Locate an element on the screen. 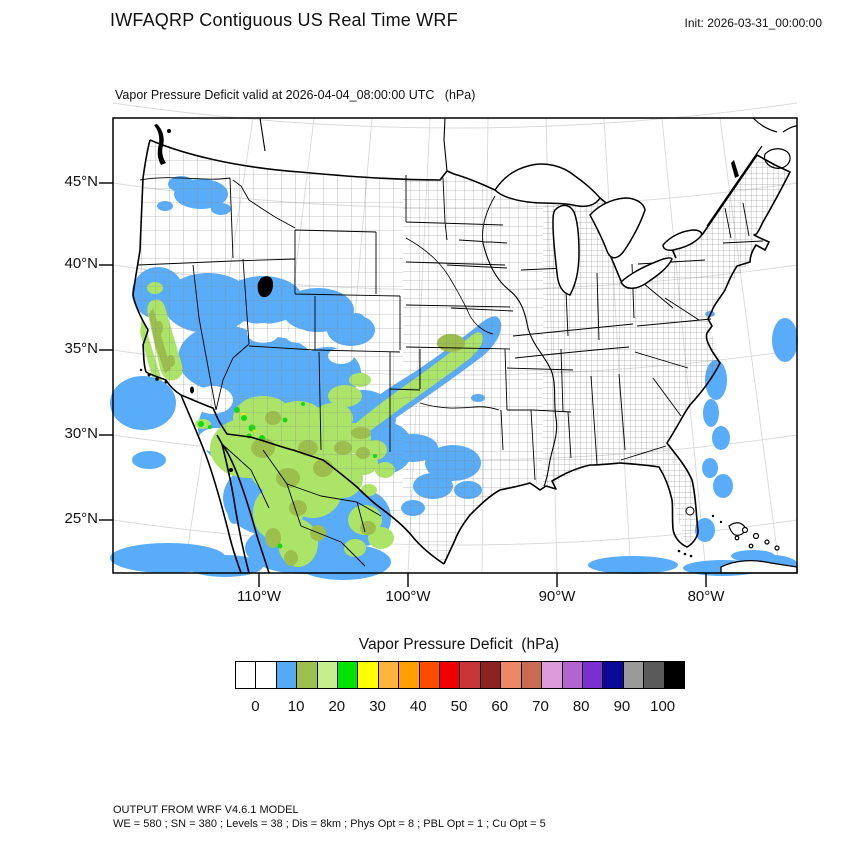 The width and height of the screenshot is (850, 850). lon-tick-label: 90°W is located at coordinates (557, 596).